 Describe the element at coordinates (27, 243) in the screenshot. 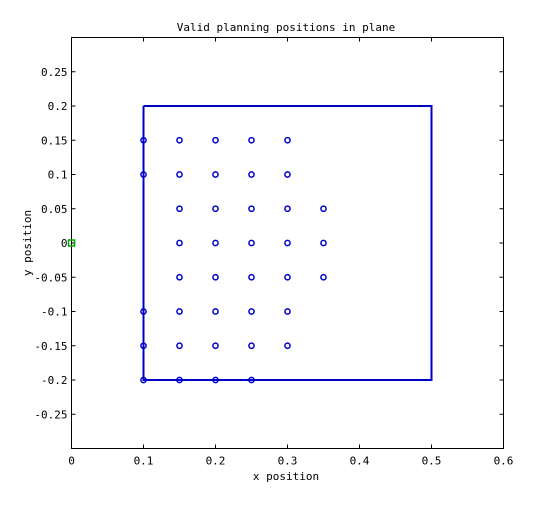

I see `y-axis-label: y position` at that location.